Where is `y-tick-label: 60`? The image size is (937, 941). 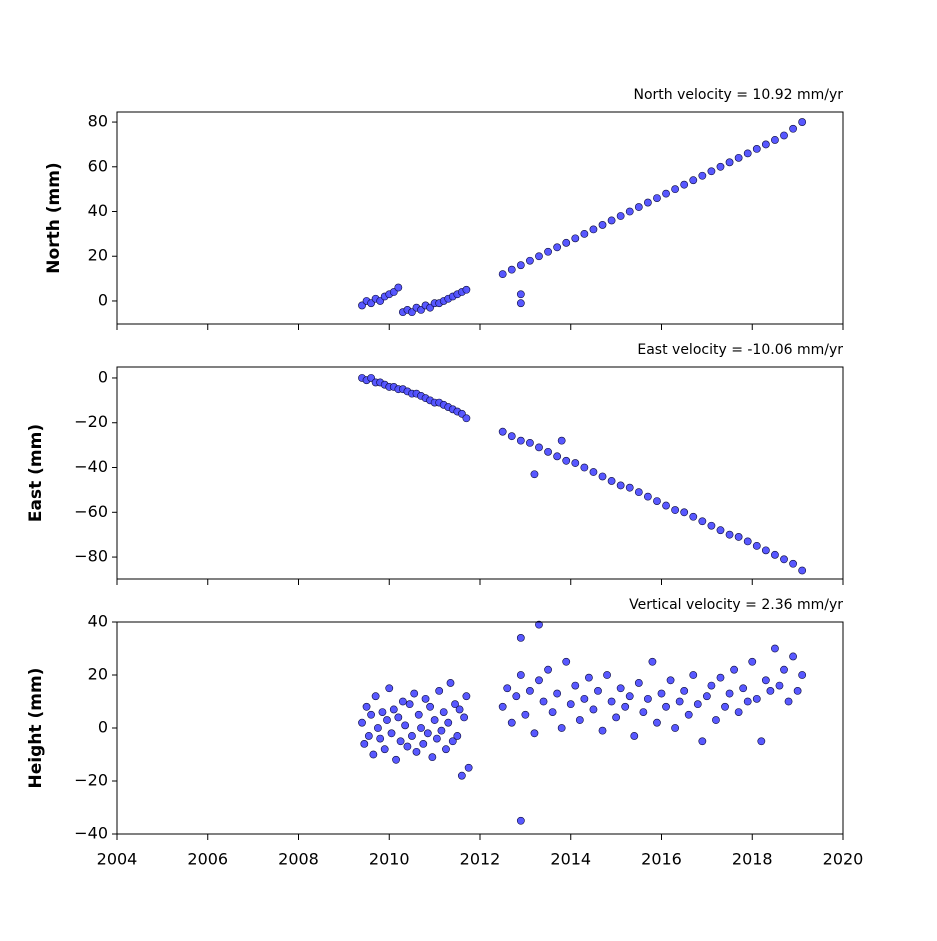 y-tick-label: 60 is located at coordinates (98, 165).